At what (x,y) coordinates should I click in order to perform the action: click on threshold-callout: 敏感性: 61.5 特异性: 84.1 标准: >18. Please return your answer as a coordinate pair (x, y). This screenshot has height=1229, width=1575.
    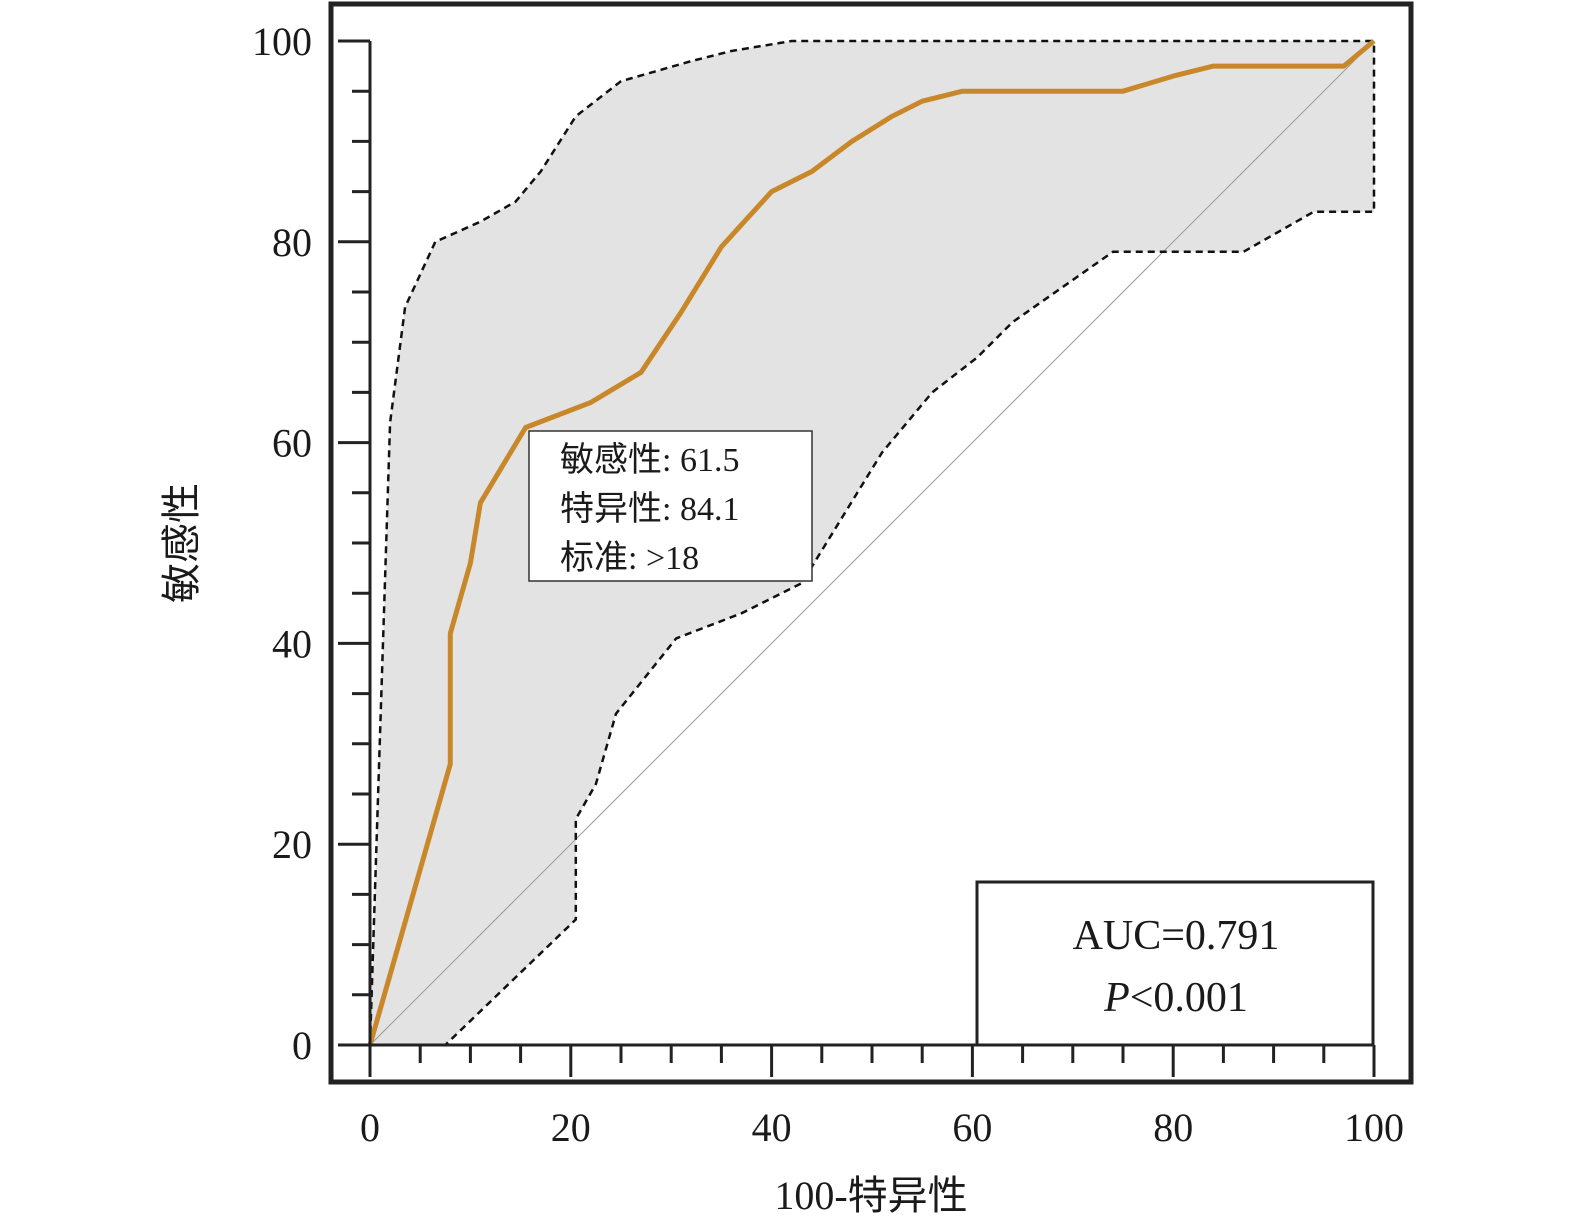
    Looking at the image, I should click on (670, 506).